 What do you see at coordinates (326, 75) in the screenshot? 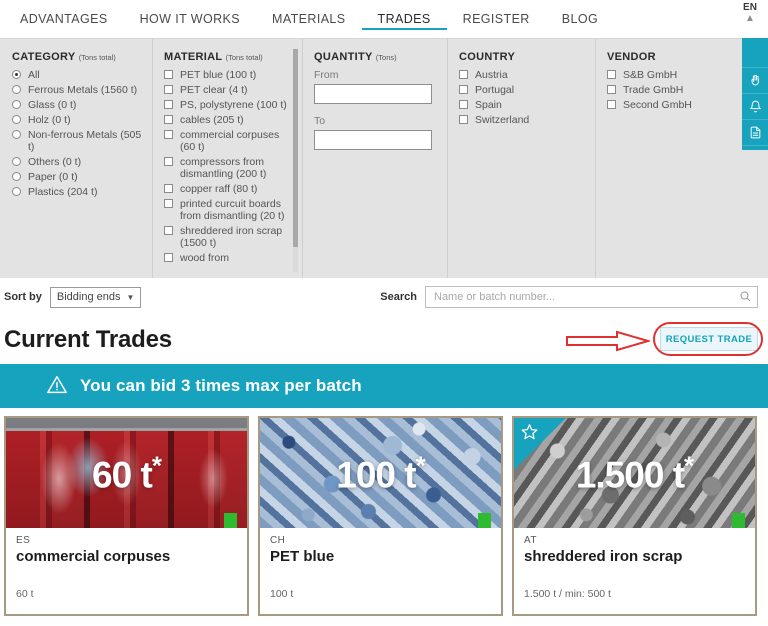
I see `quantity-from-label: From` at bounding box center [326, 75].